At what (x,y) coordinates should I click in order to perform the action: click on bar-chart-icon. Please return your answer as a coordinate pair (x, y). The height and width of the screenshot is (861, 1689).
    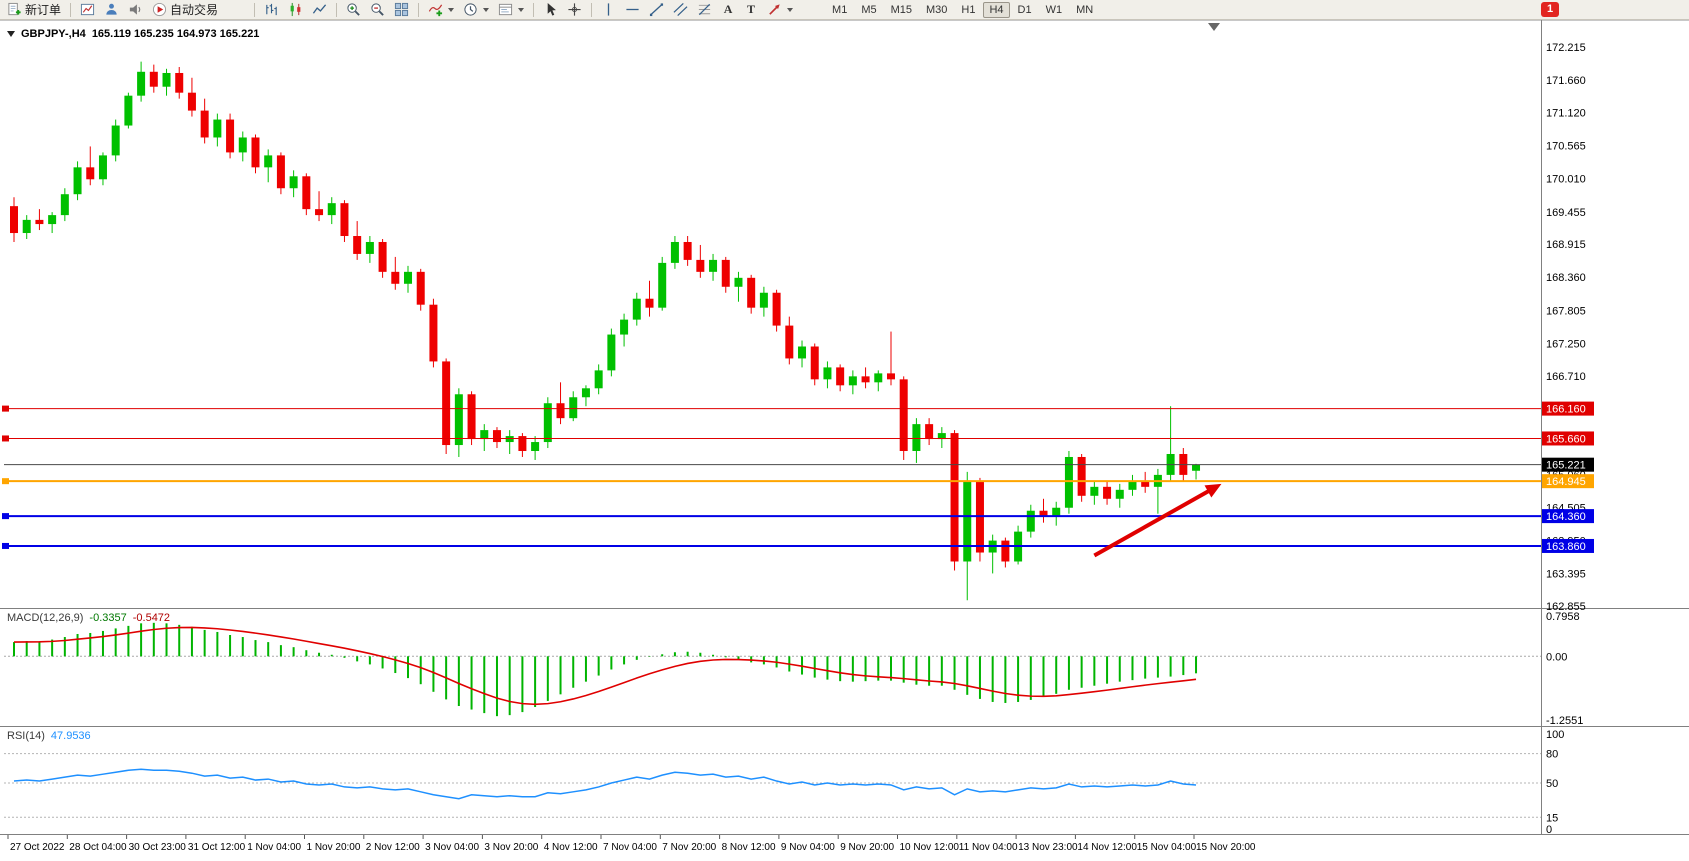
    Looking at the image, I should click on (271, 9).